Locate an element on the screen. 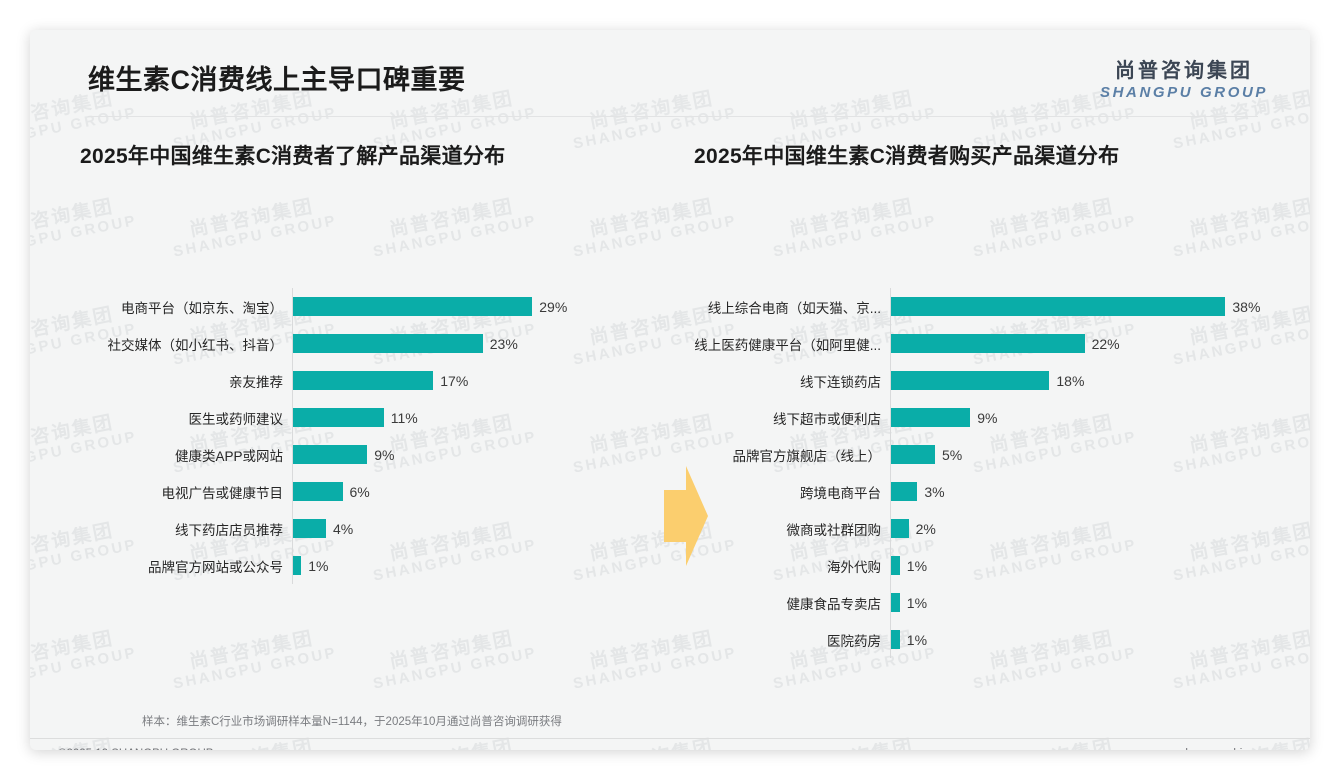 This screenshot has height=780, width=1340. bar-category-label: 社交媒体（如小红书、抖音） is located at coordinates (195, 345).